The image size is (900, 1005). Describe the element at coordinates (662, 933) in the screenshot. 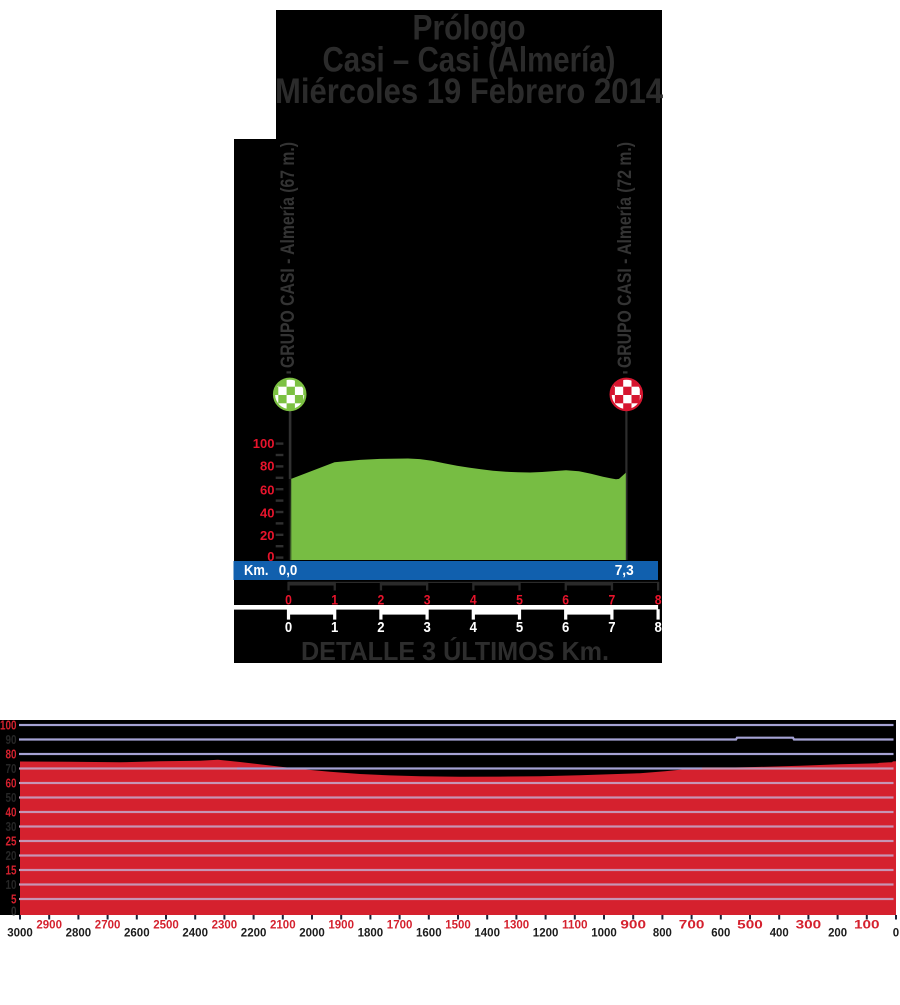

I see `svg-text: 800` at that location.